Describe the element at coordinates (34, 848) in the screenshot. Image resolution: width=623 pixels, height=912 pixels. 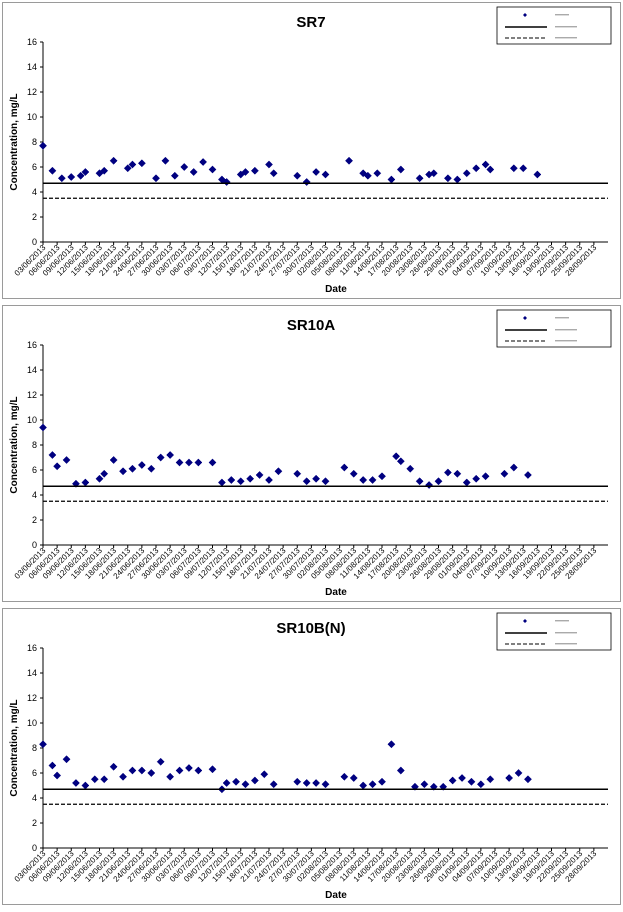
I see `y-tick-label: 0` at that location.